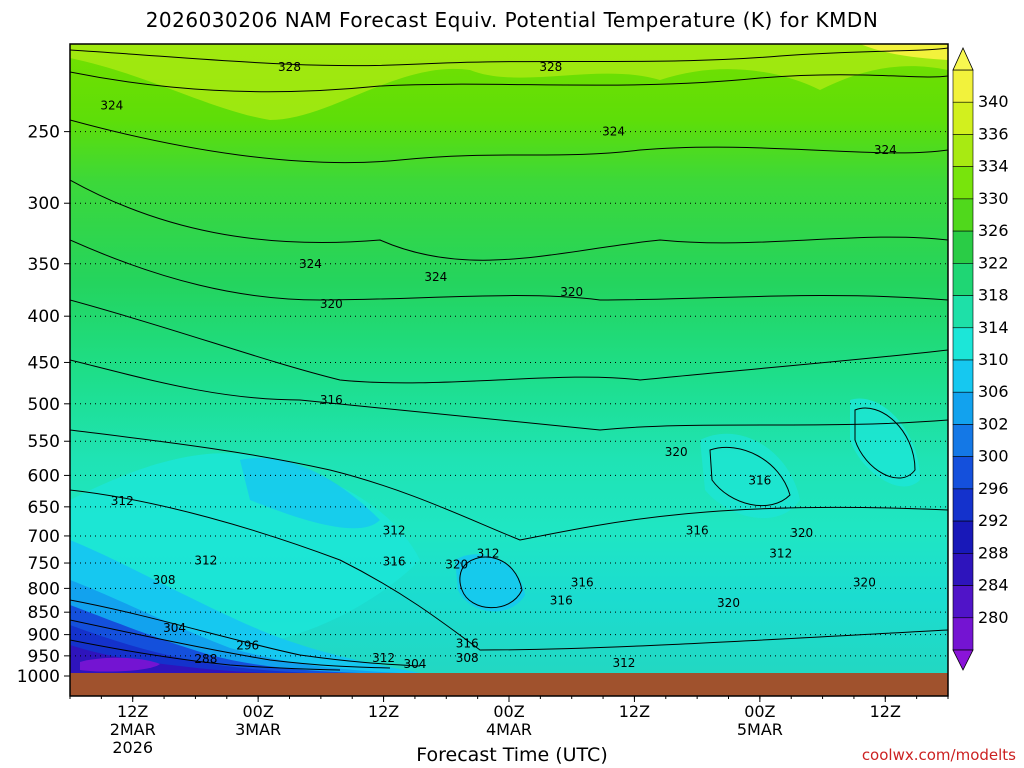  What do you see at coordinates (44, 613) in the screenshot?
I see `y-tick-label: 850` at bounding box center [44, 613].